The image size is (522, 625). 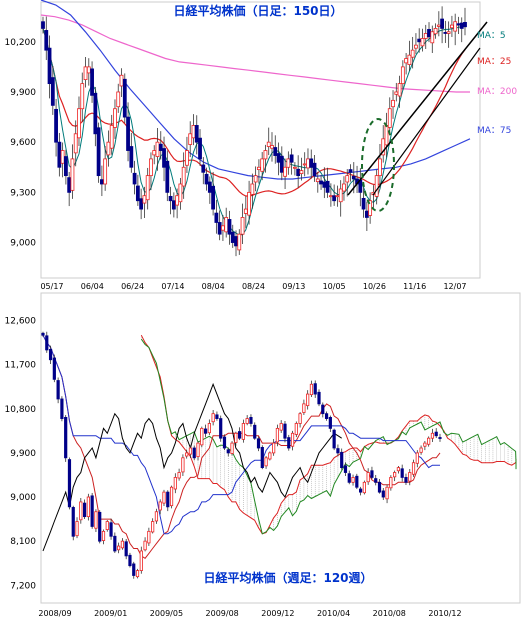 I want to click on weekly-x-tick-label: 2010/12, so click(x=444, y=613).